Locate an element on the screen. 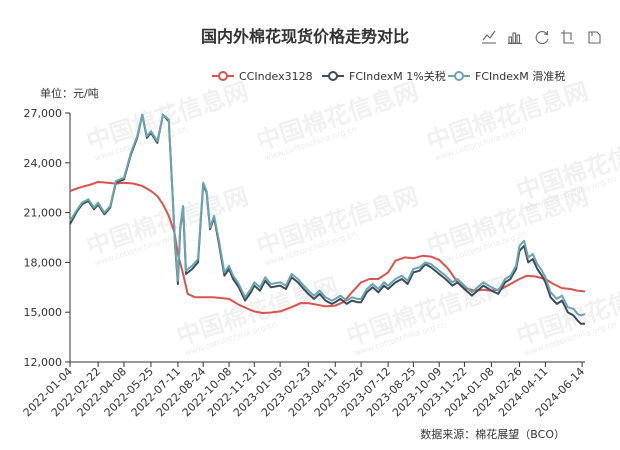 The height and width of the screenshot is (450, 620). legend-label: FCIndexM 滑准税 is located at coordinates (520, 76).